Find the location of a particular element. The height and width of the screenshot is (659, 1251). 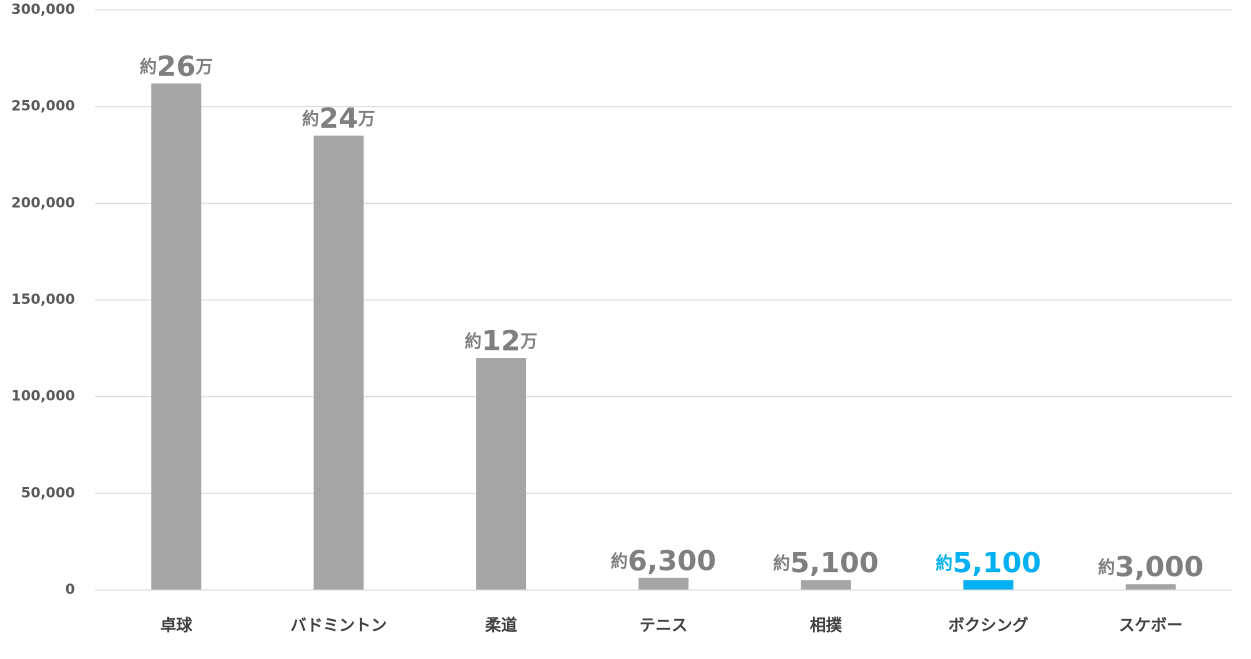

y-tick-label: 50,000 is located at coordinates (48, 493).